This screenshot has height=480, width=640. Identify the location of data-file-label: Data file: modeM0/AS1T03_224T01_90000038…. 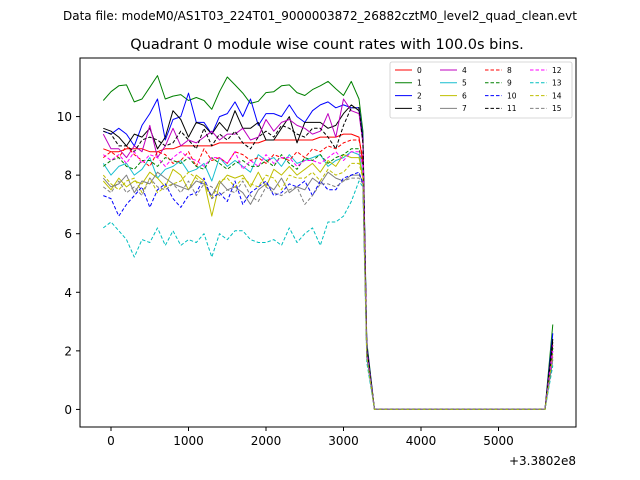
(320, 16).